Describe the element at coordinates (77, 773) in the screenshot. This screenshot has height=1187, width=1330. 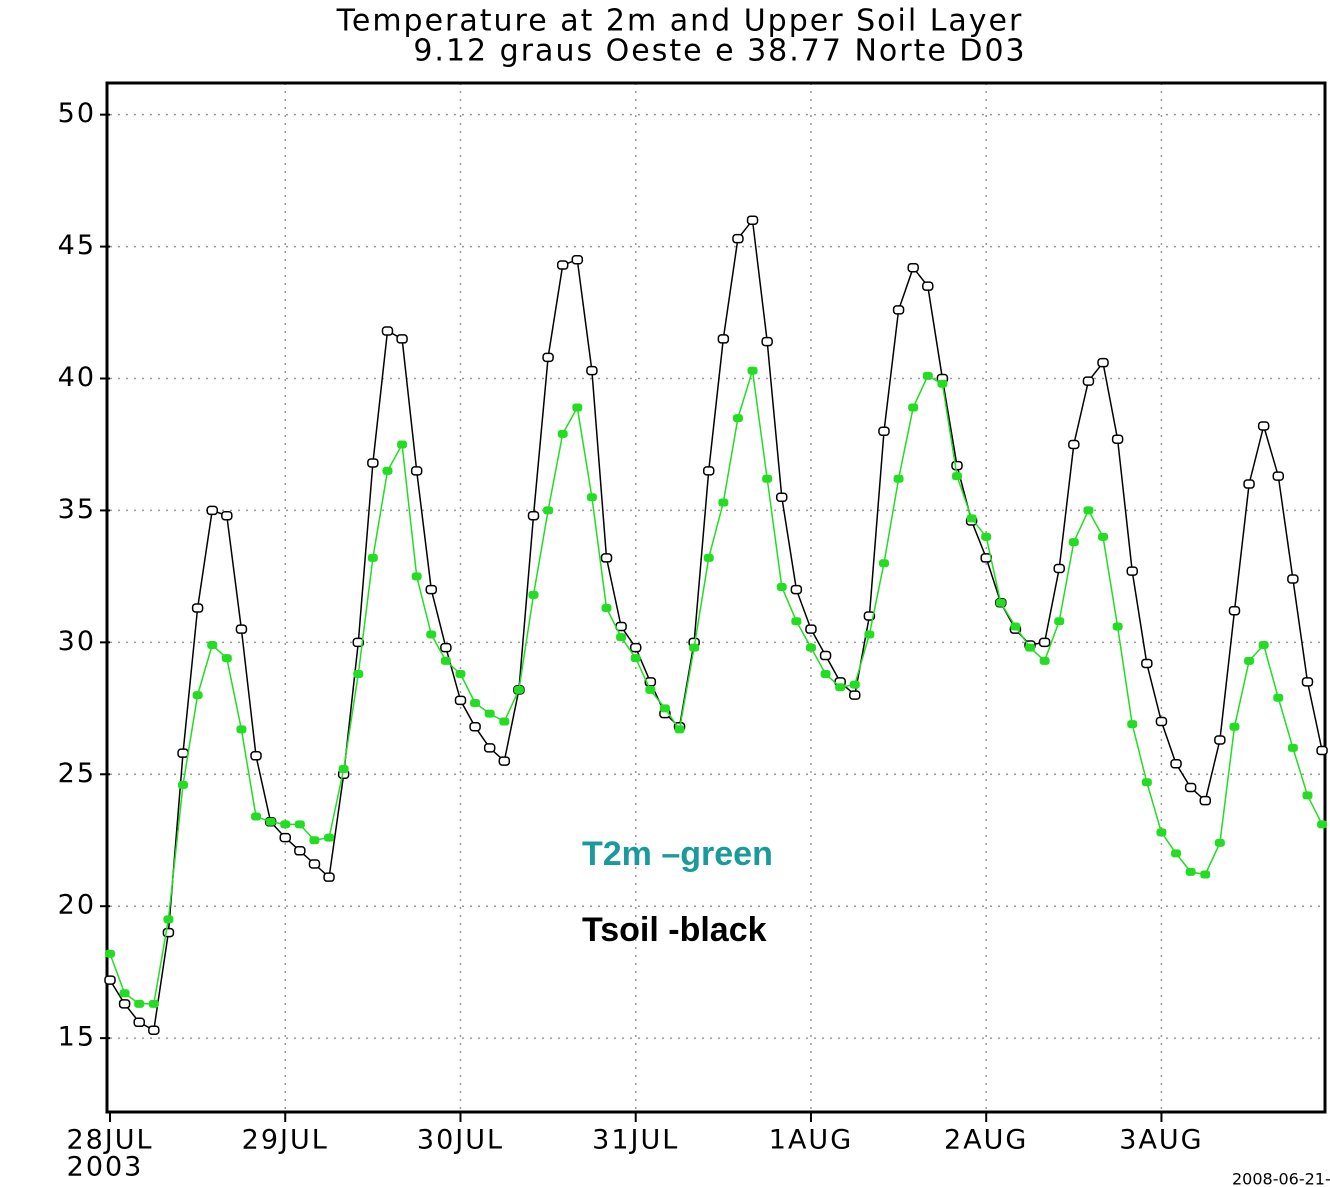
I see `y-tick-label: 25` at that location.